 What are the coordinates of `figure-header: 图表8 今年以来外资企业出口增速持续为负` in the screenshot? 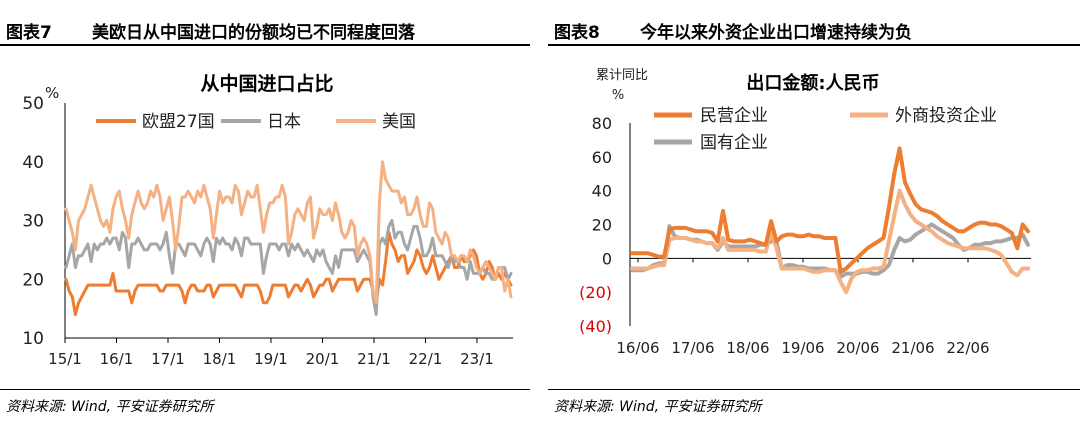 It's located at (814, 27).